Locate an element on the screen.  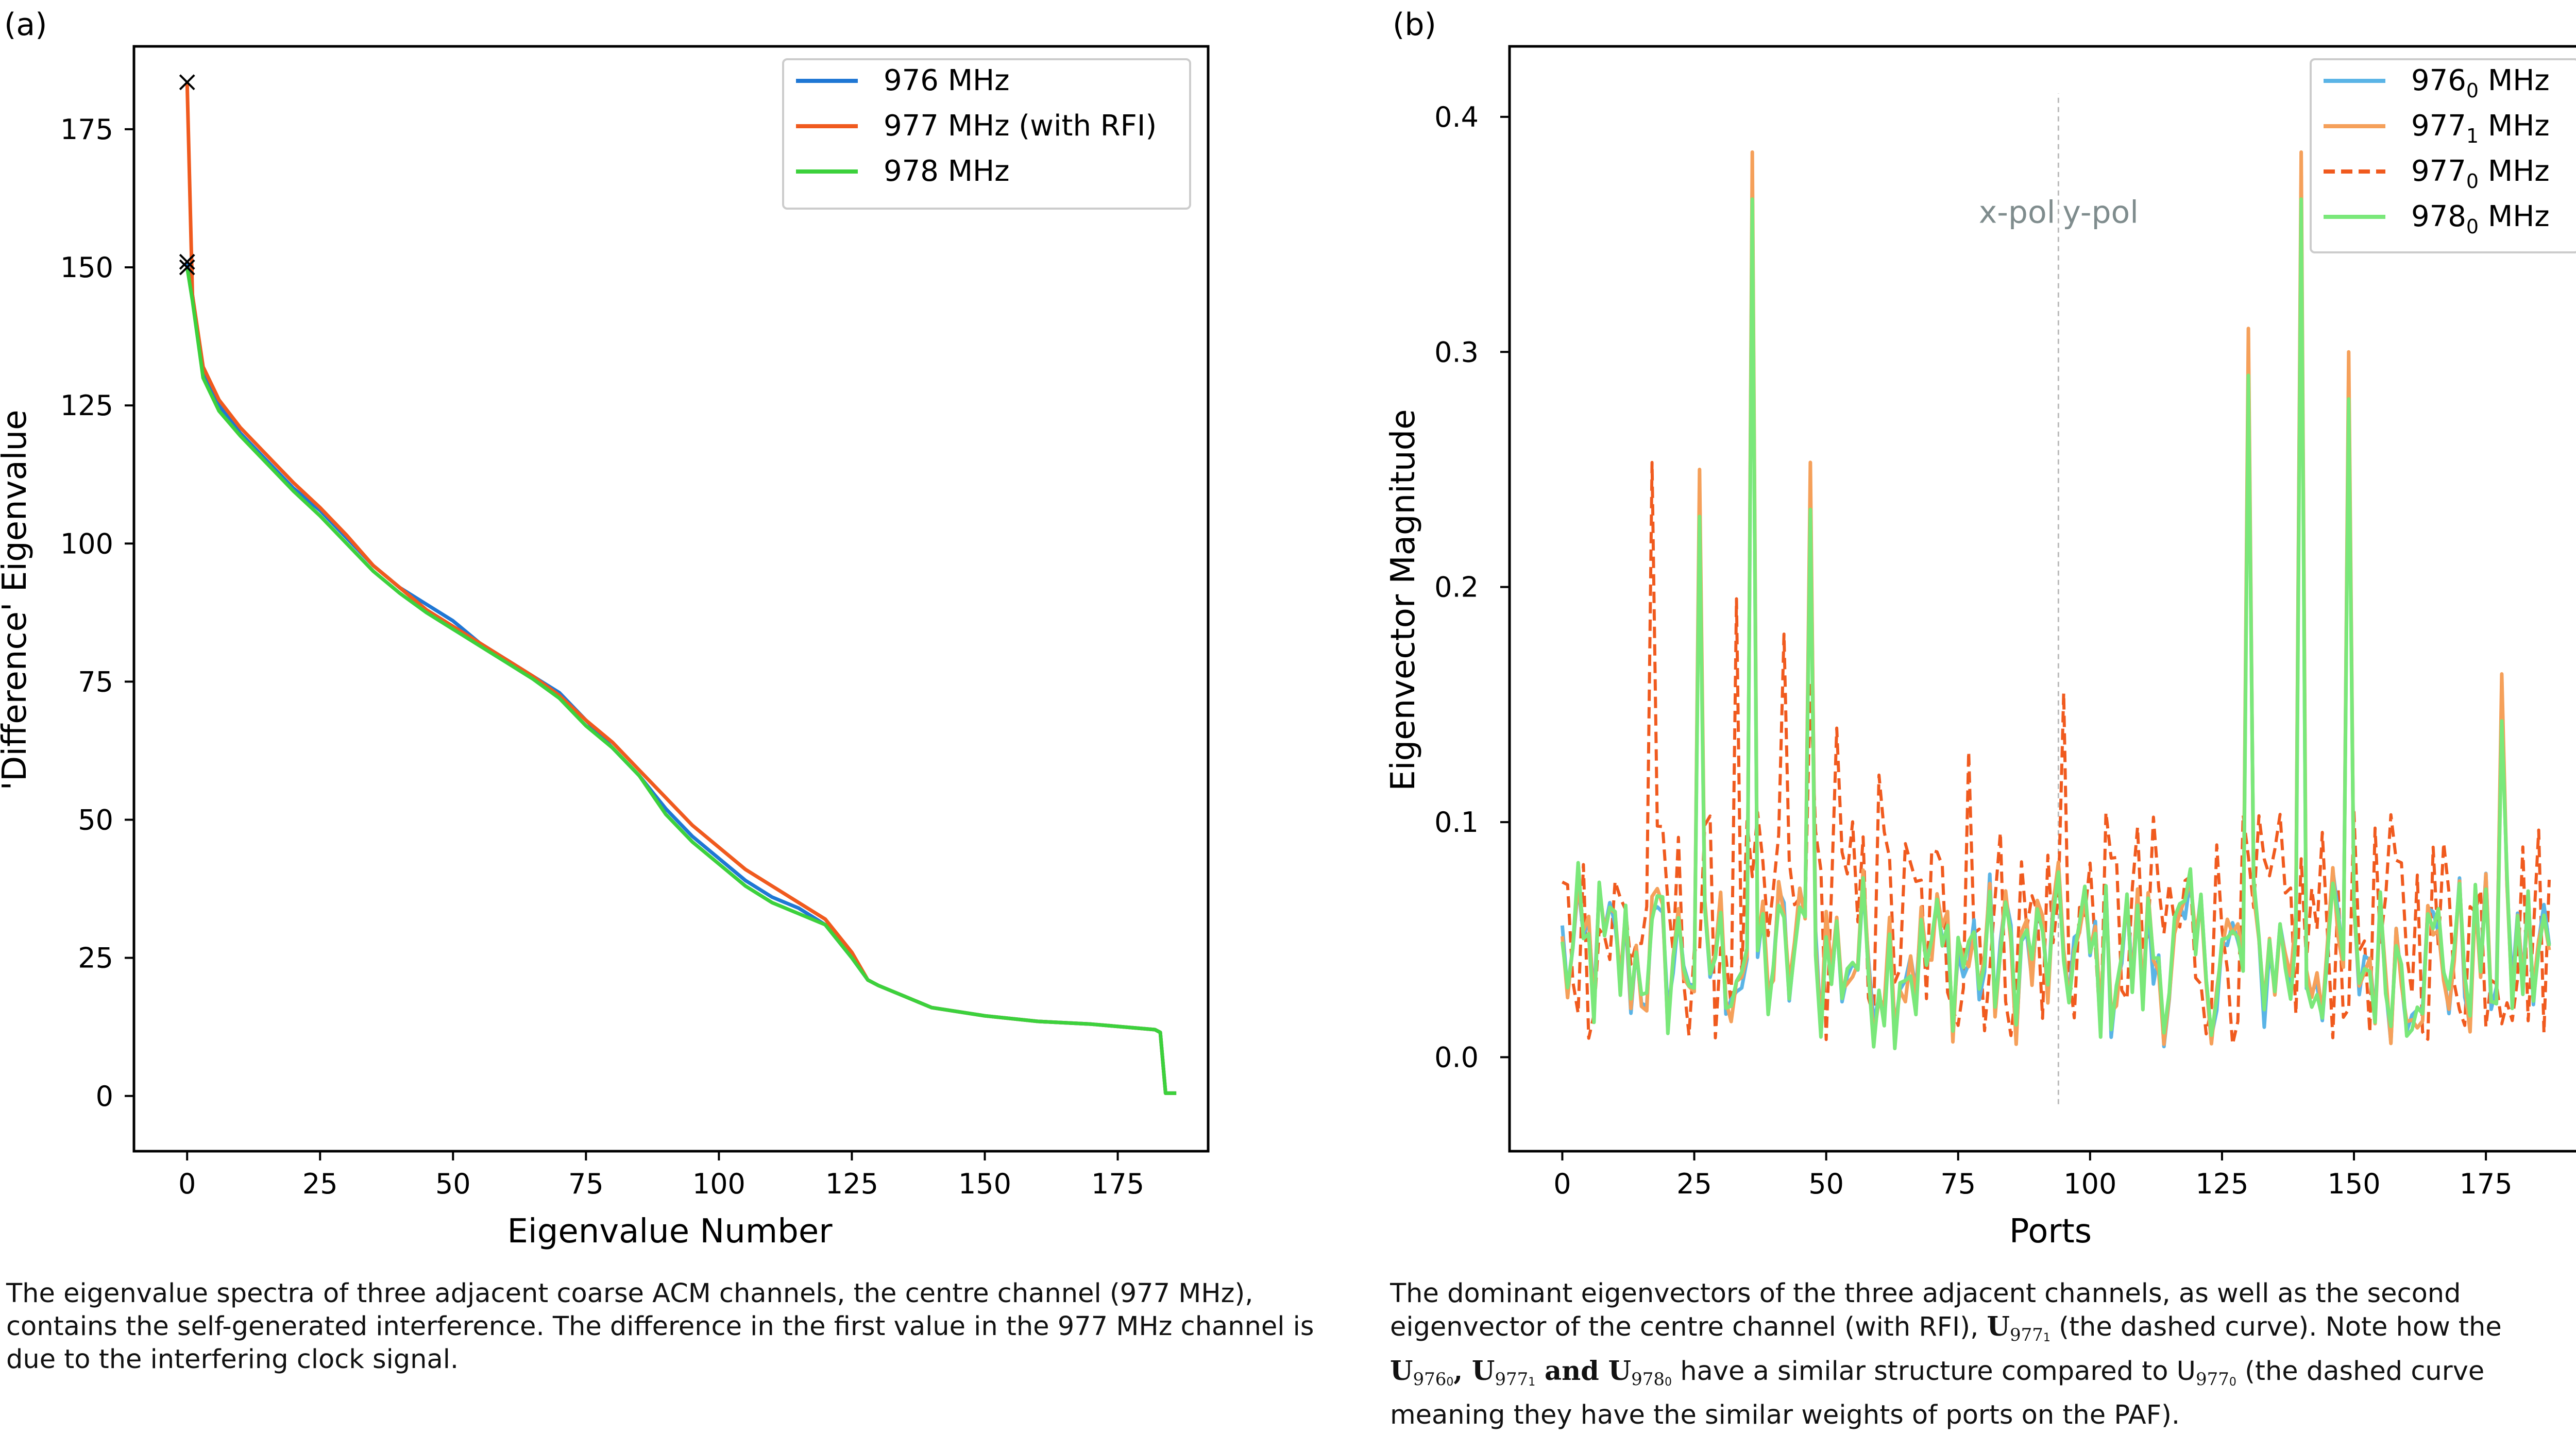
chart-b-xtick-label: 100 is located at coordinates (2089, 1184).